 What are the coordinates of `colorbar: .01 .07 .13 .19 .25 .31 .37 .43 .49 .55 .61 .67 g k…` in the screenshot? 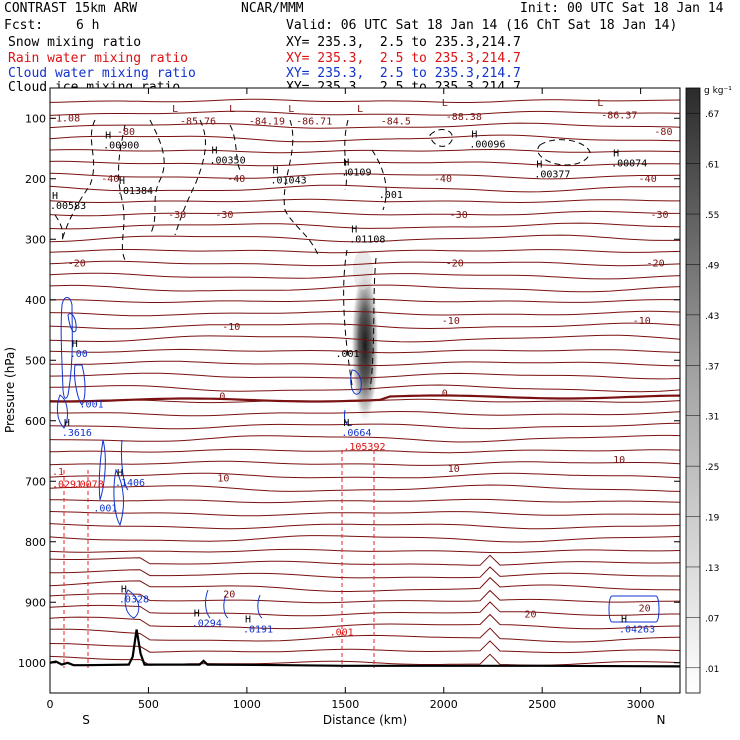 It's located at (708, 390).